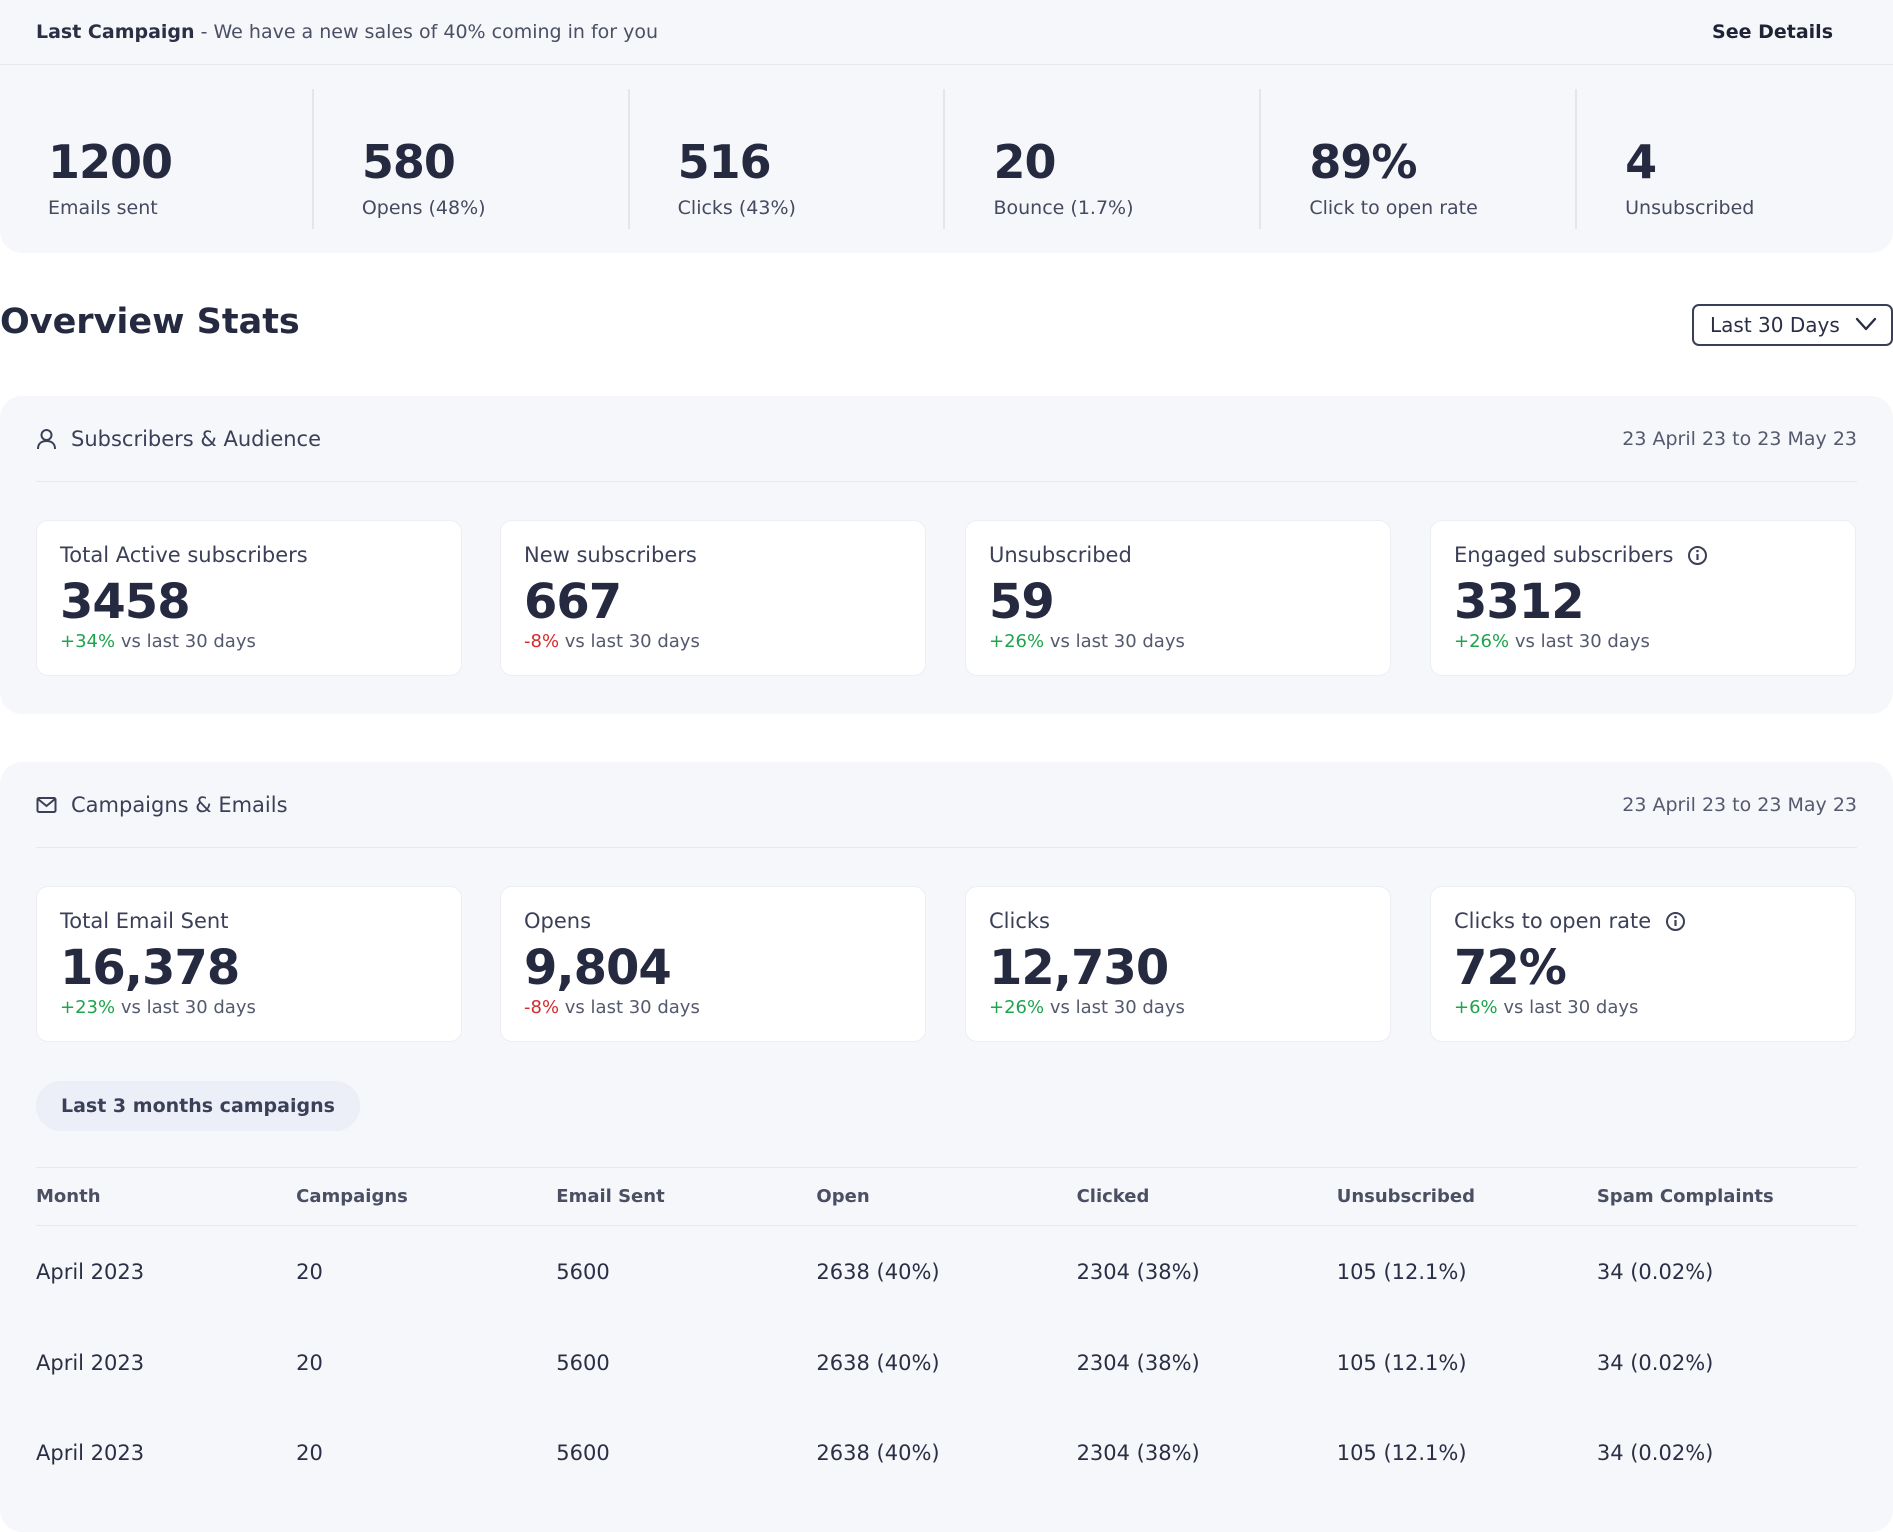 The height and width of the screenshot is (1532, 1893). I want to click on user-icon, so click(46, 438).